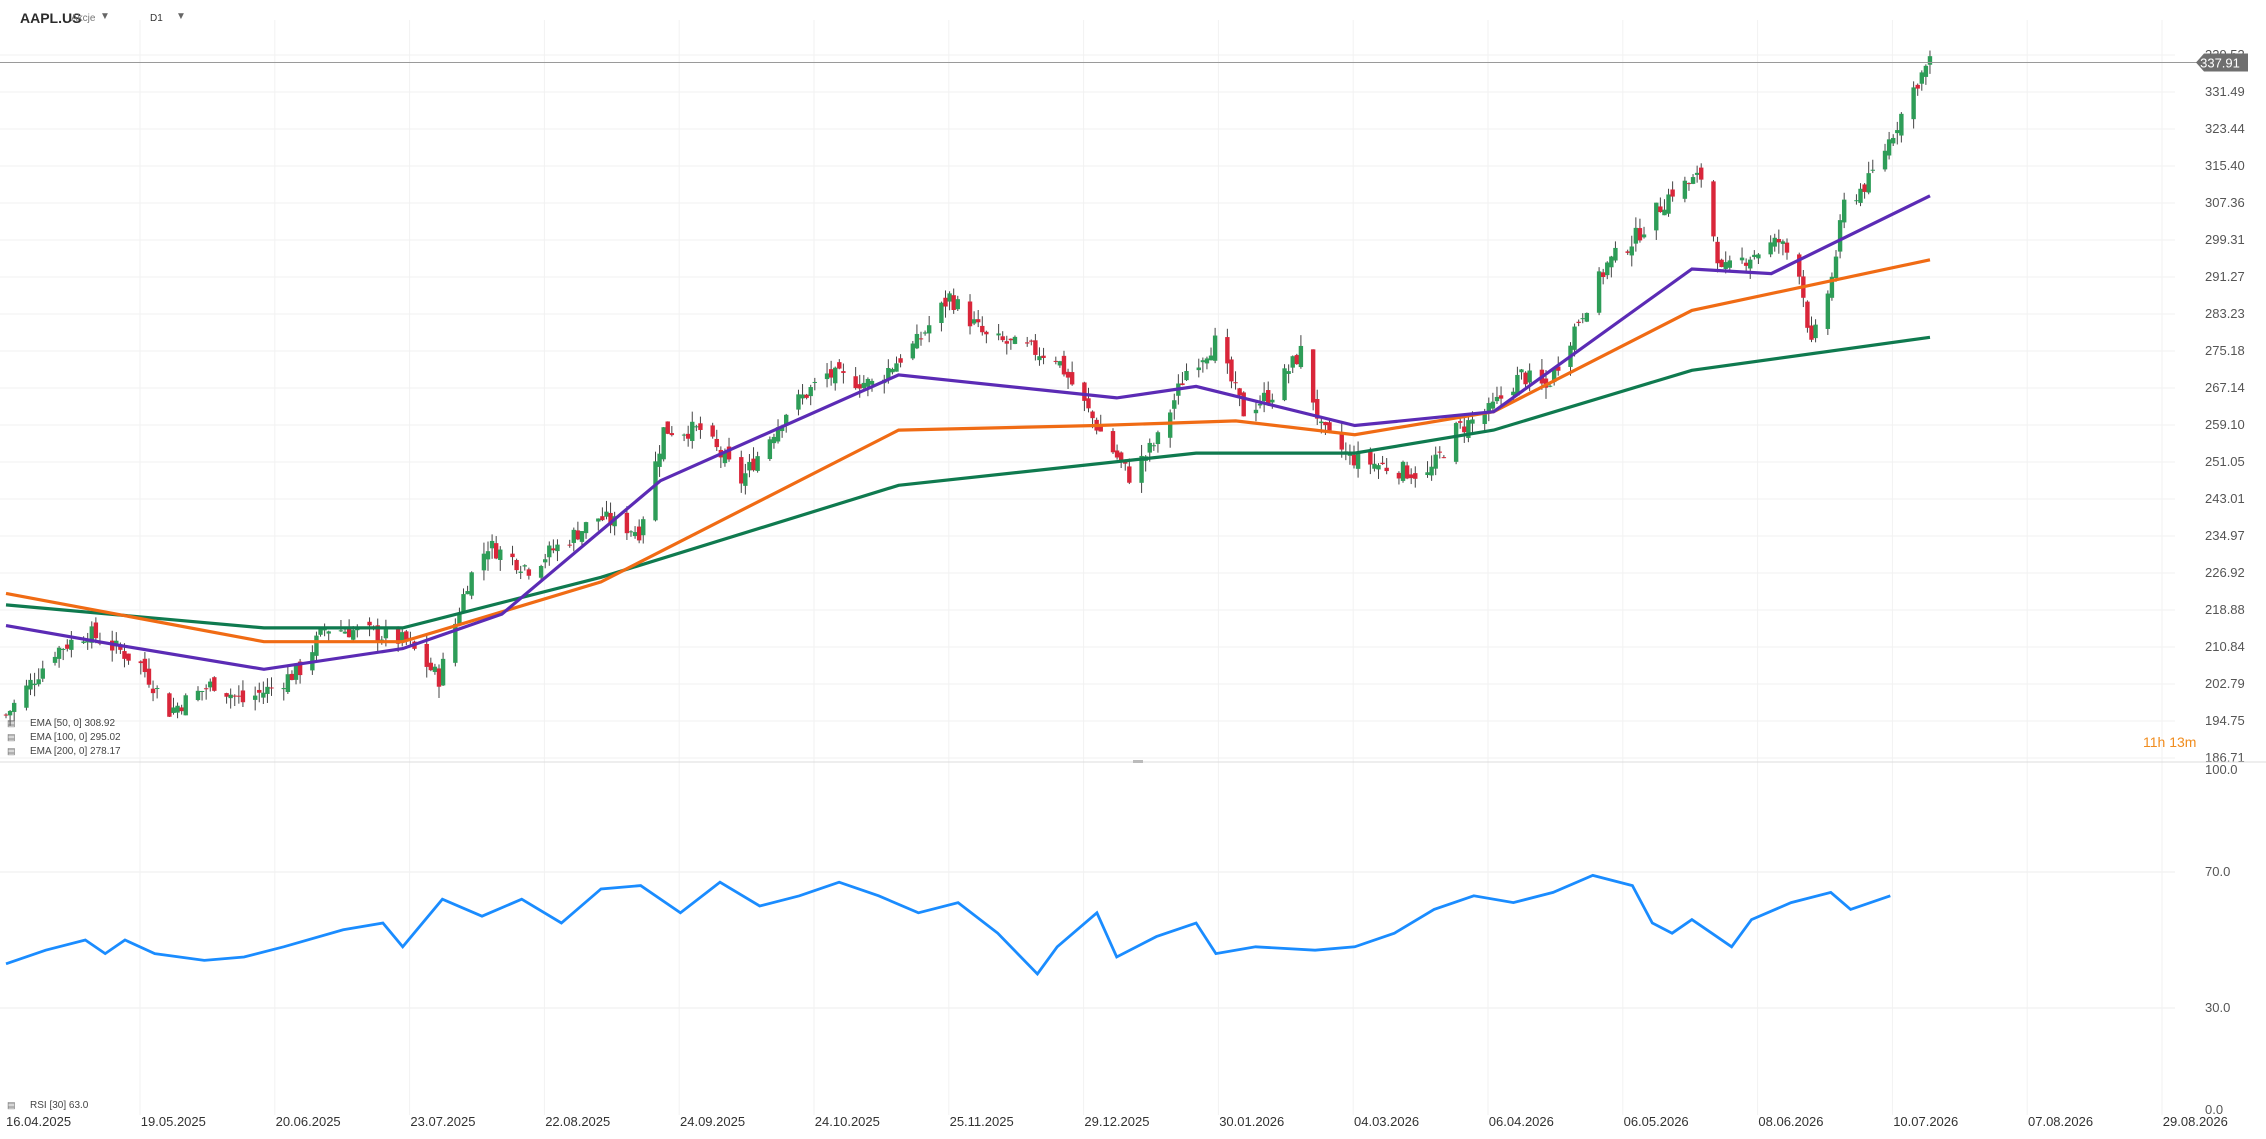 The height and width of the screenshot is (1139, 2266). What do you see at coordinates (11, 737) in the screenshot?
I see `ema100-settings-icon: ▤` at bounding box center [11, 737].